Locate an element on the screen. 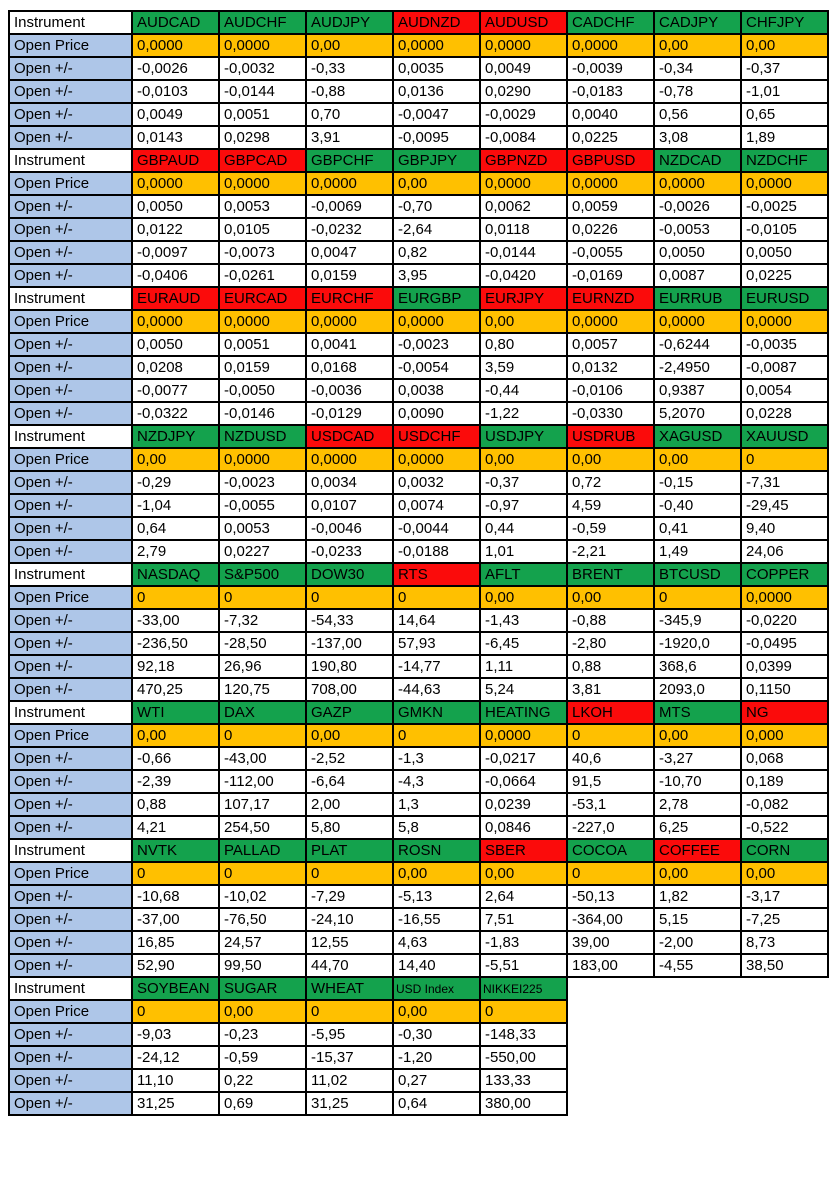  instrument-header: XAGUSD is located at coordinates (697, 436).